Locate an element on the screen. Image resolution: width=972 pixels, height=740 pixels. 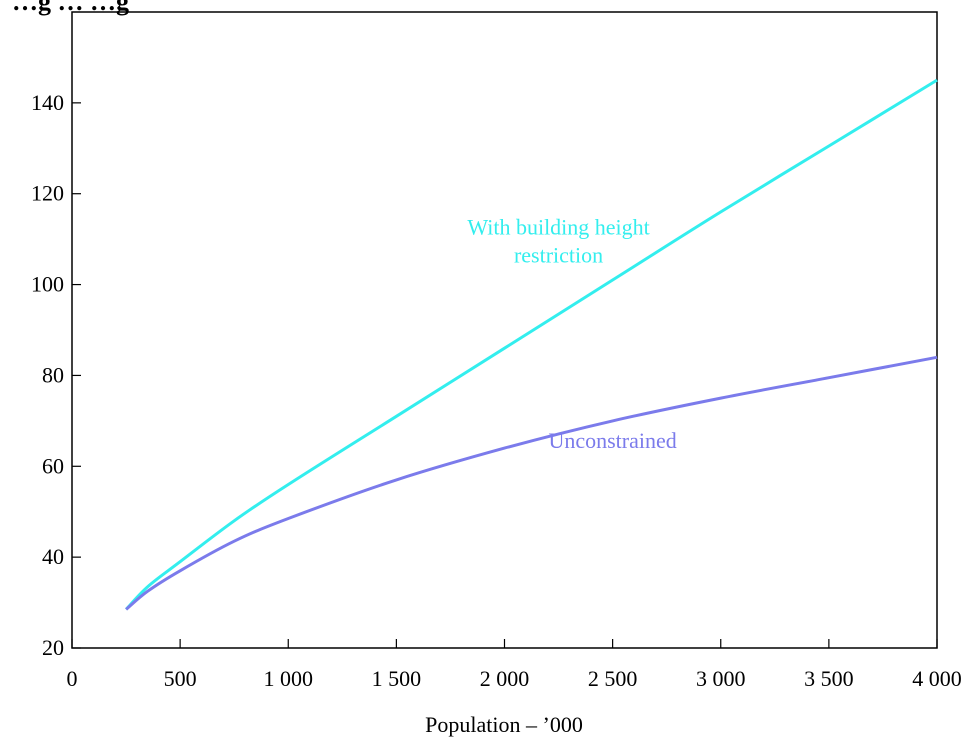
chart-title: …g … …g is located at coordinates (70, 8).